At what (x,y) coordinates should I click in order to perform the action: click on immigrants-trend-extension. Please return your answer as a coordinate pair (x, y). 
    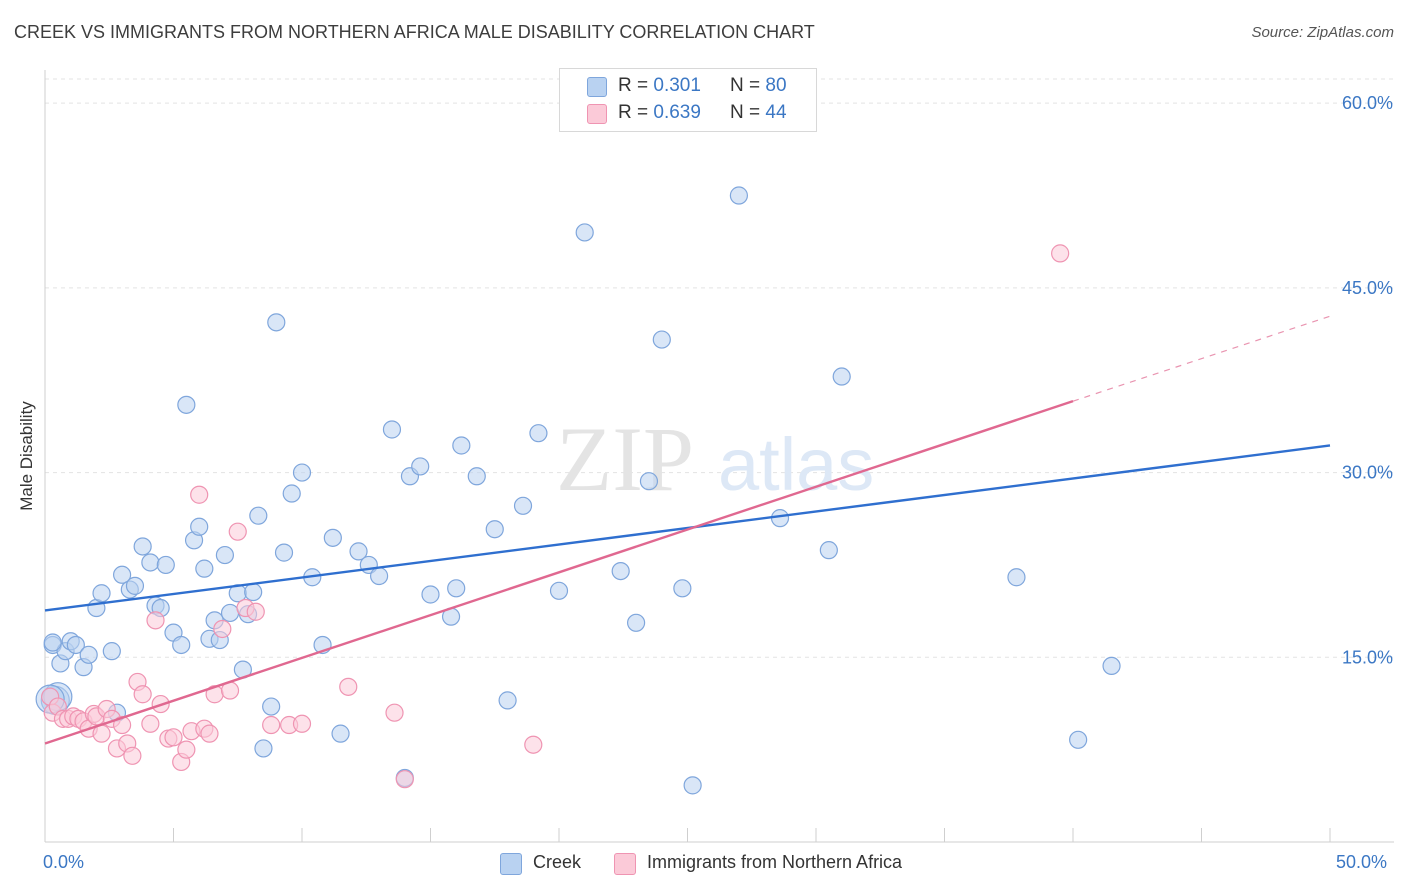
    Looking at the image, I should click on (1201, 358).